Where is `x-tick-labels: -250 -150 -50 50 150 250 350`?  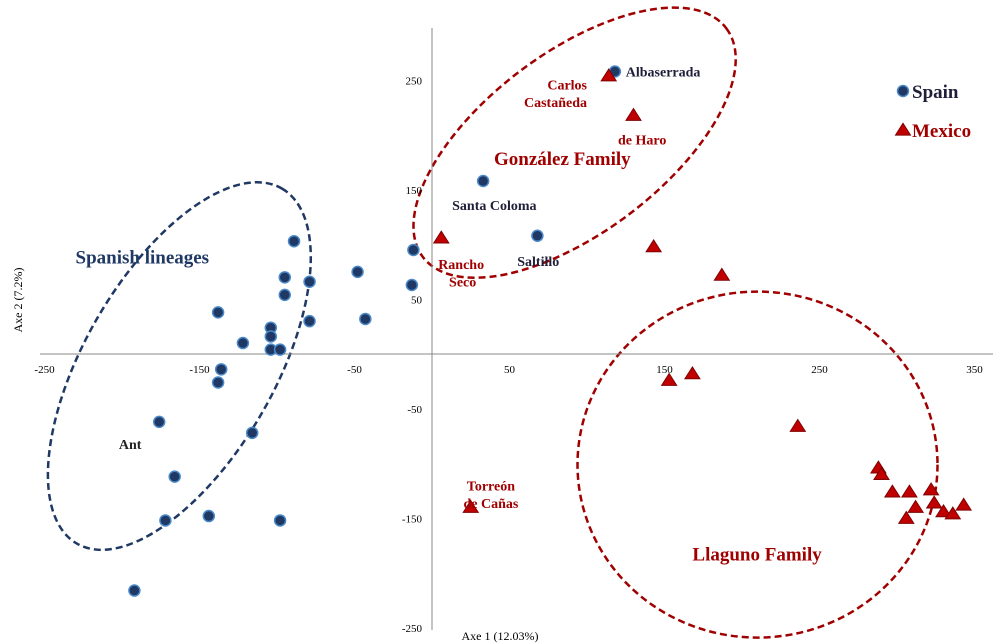
x-tick-labels: -250 -150 -50 50 150 250 350 is located at coordinates (508, 370).